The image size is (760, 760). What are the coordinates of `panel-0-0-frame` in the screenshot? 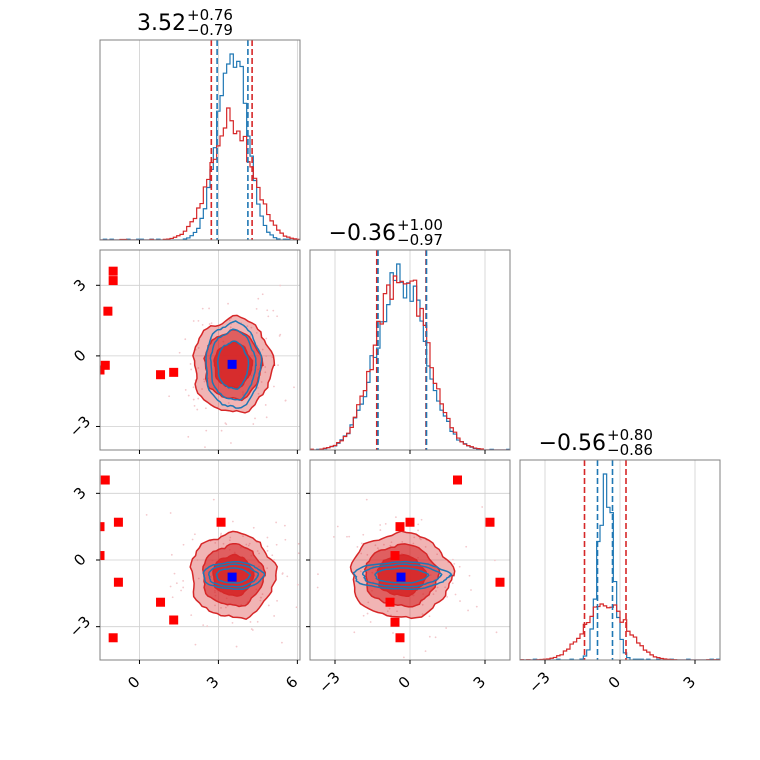 It's located at (200, 140).